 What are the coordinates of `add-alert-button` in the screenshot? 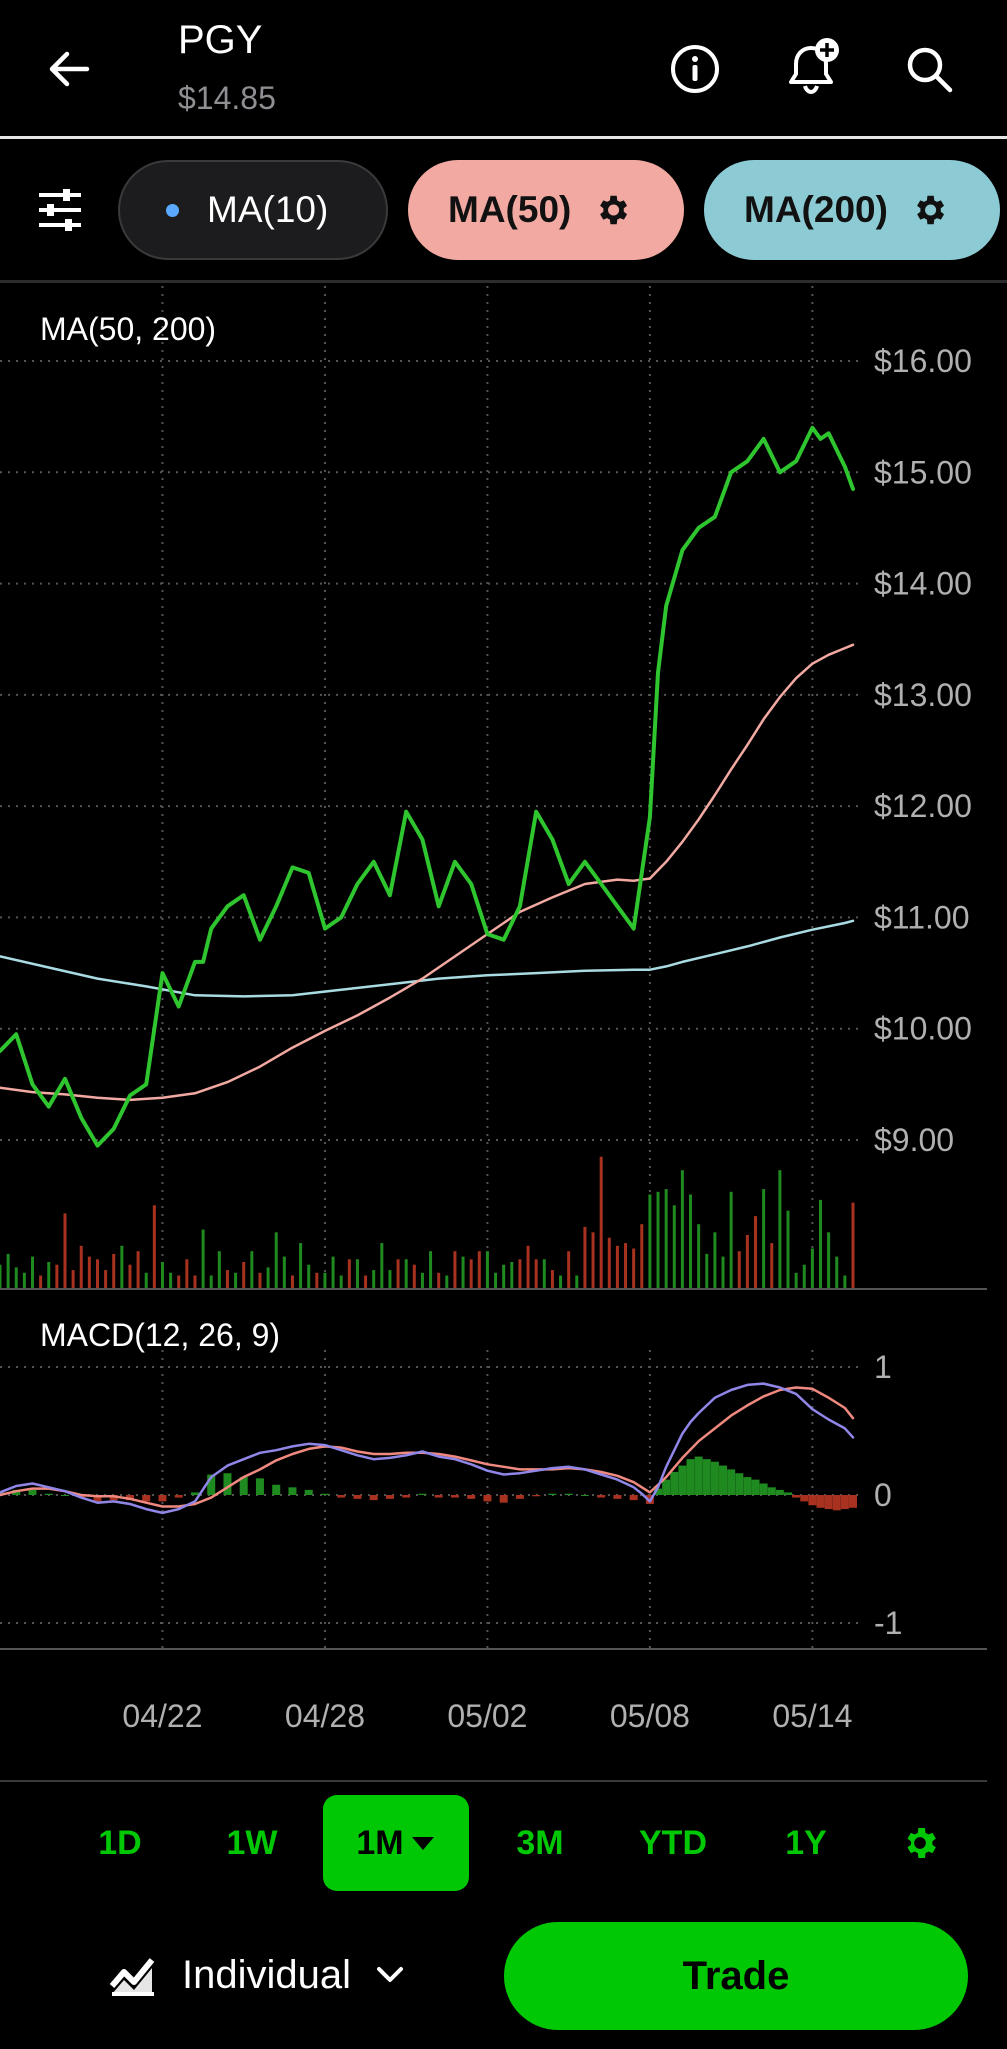 It's located at (813, 67).